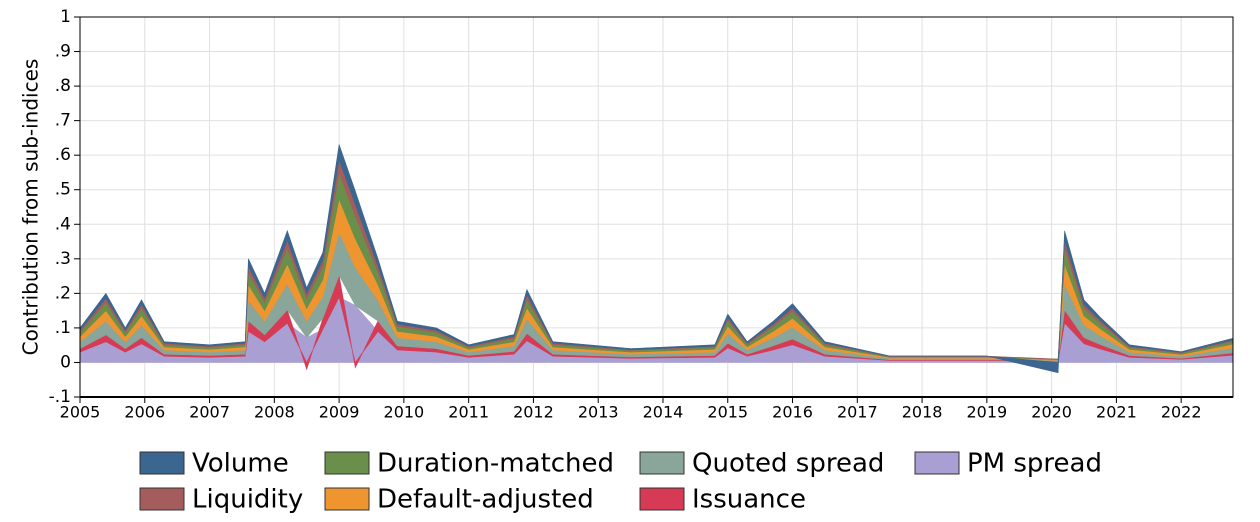  I want to click on x-tick-label: 2011, so click(468, 412).